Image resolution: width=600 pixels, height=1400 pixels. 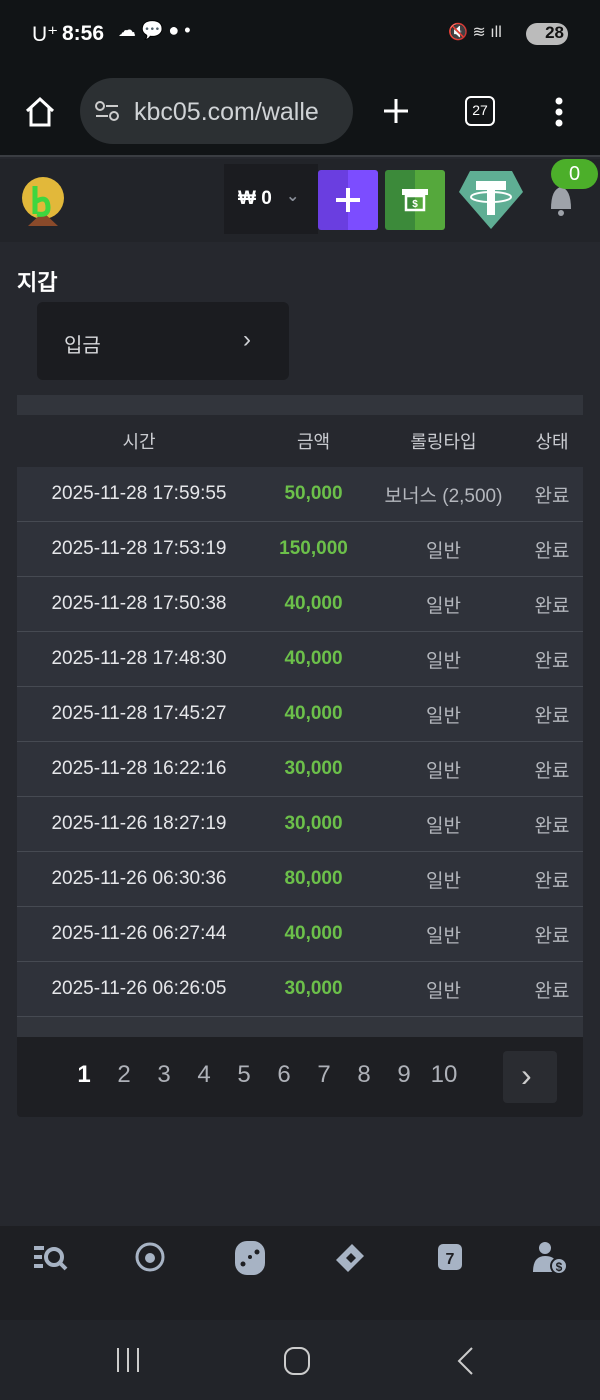 What do you see at coordinates (50, 1258) in the screenshot?
I see `search-list-icon` at bounding box center [50, 1258].